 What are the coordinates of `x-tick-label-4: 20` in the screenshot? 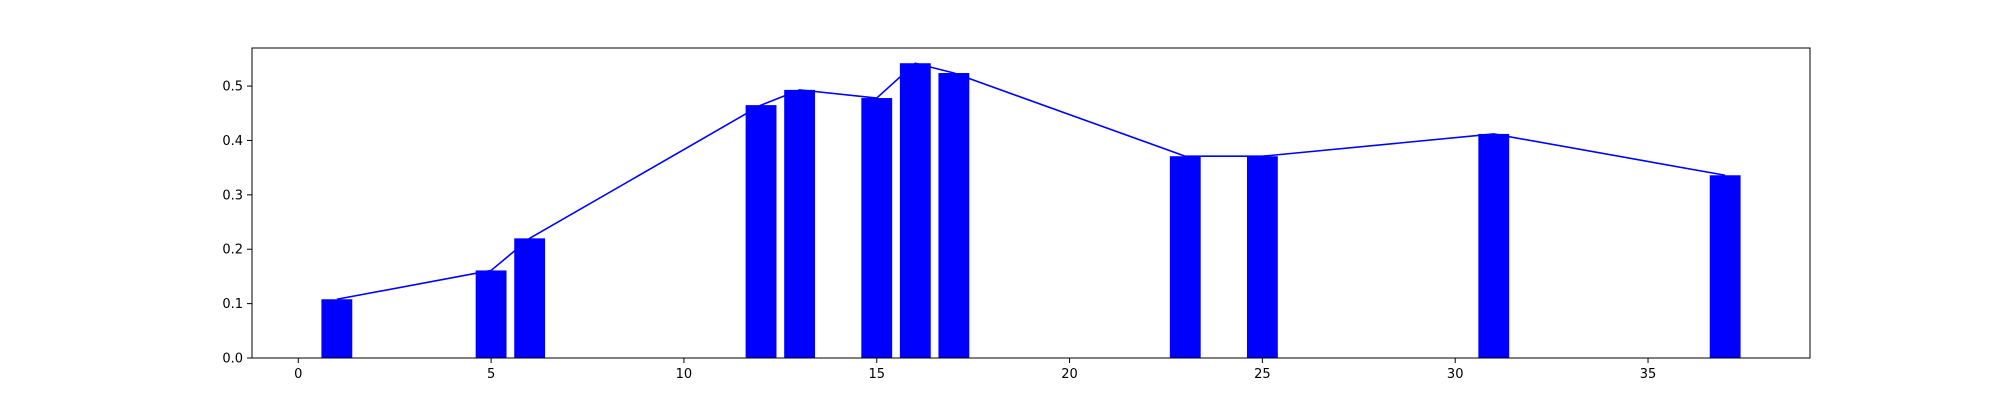 It's located at (1069, 374).